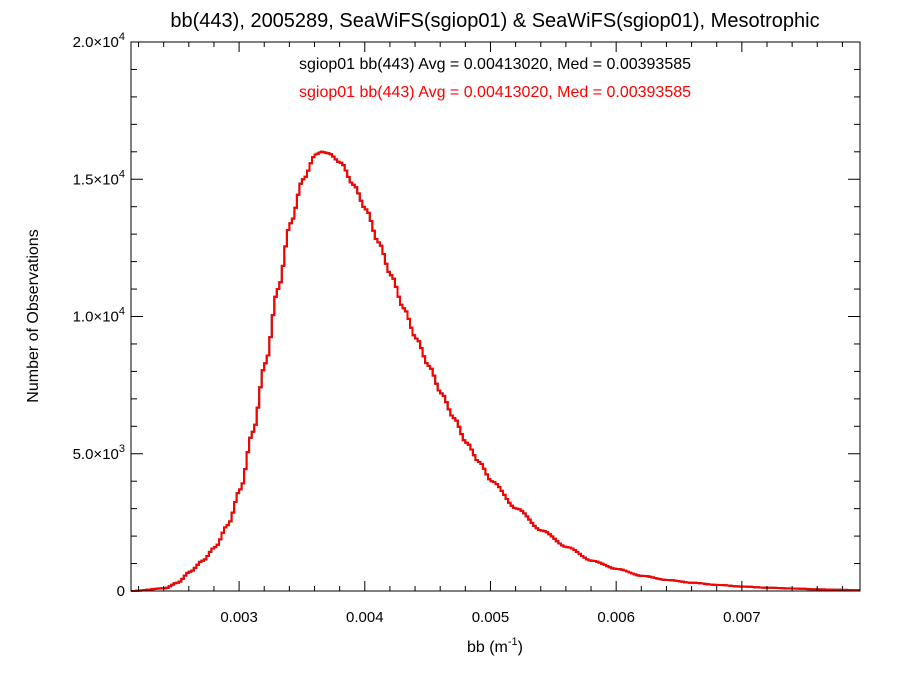 The height and width of the screenshot is (675, 900). I want to click on x-tick-label-1: 0.004, so click(365, 617).